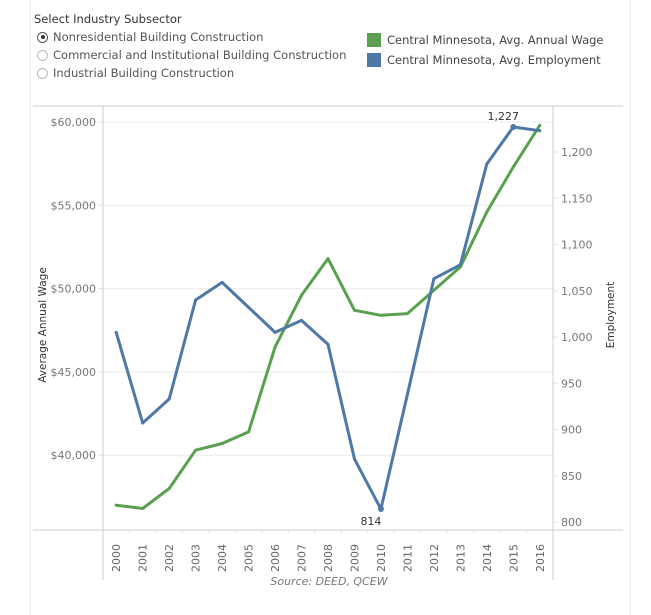  I want to click on left-tick-label: $40,000, so click(74, 455).